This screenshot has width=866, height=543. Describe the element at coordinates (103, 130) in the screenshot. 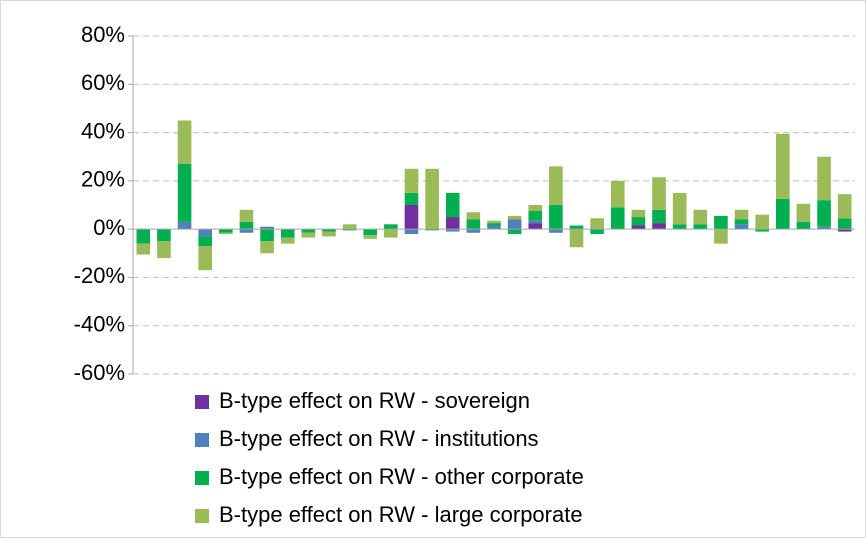

I see `y-tick-label: 40%` at that location.